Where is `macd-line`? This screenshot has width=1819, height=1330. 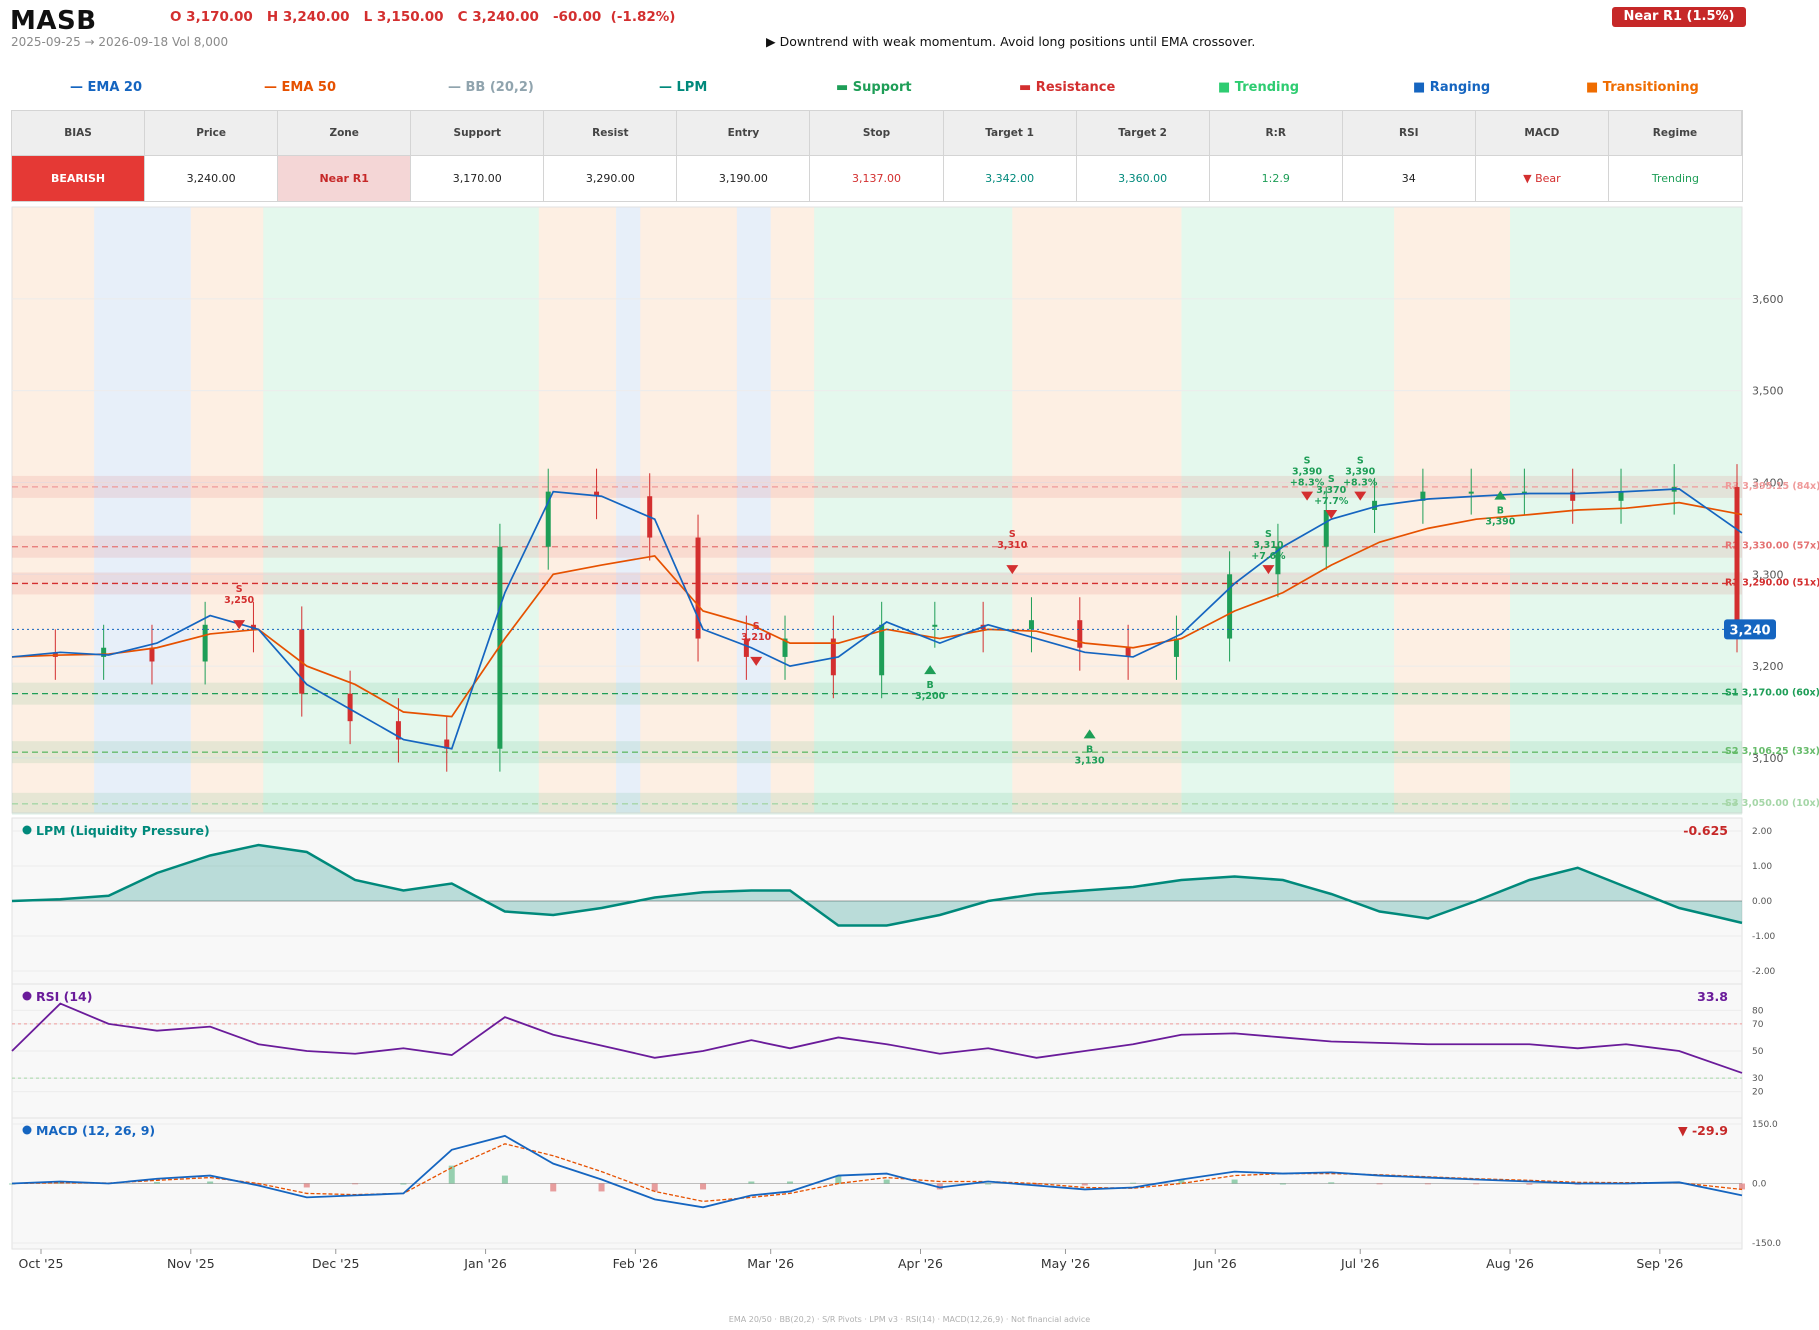 macd-line is located at coordinates (877, 1171).